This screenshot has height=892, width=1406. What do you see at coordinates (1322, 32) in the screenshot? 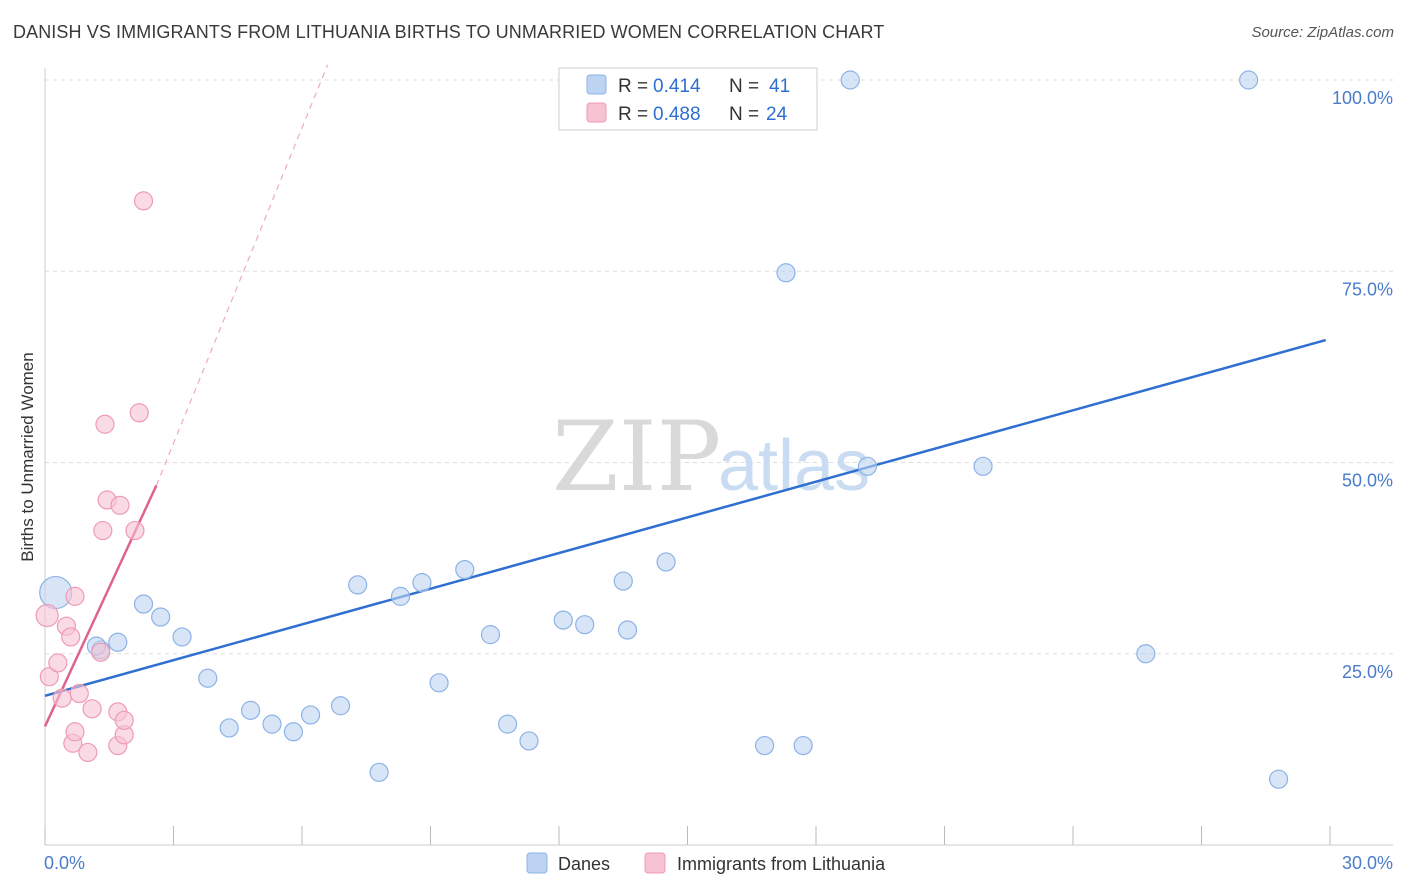
I see `source-label: Source: ZipAtlas.com` at bounding box center [1322, 32].